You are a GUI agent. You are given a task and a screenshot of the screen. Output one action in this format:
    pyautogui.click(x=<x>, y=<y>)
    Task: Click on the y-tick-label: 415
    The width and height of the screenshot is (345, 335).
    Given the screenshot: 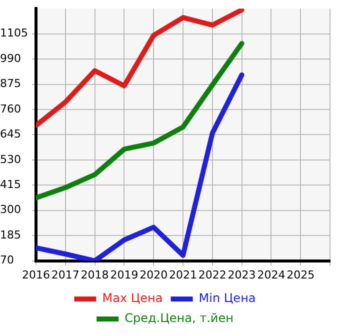 What is the action you would take?
    pyautogui.click(x=10, y=184)
    